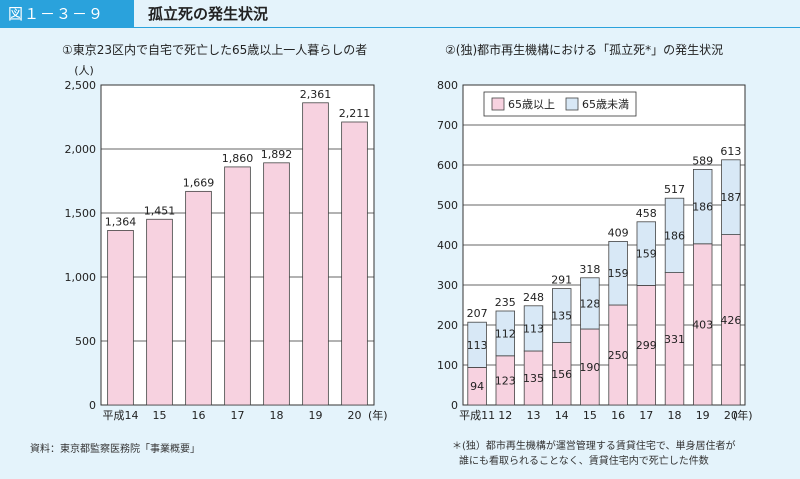  What do you see at coordinates (238, 158) in the screenshot?
I see `chart1-value-label: 1,860` at bounding box center [238, 158].